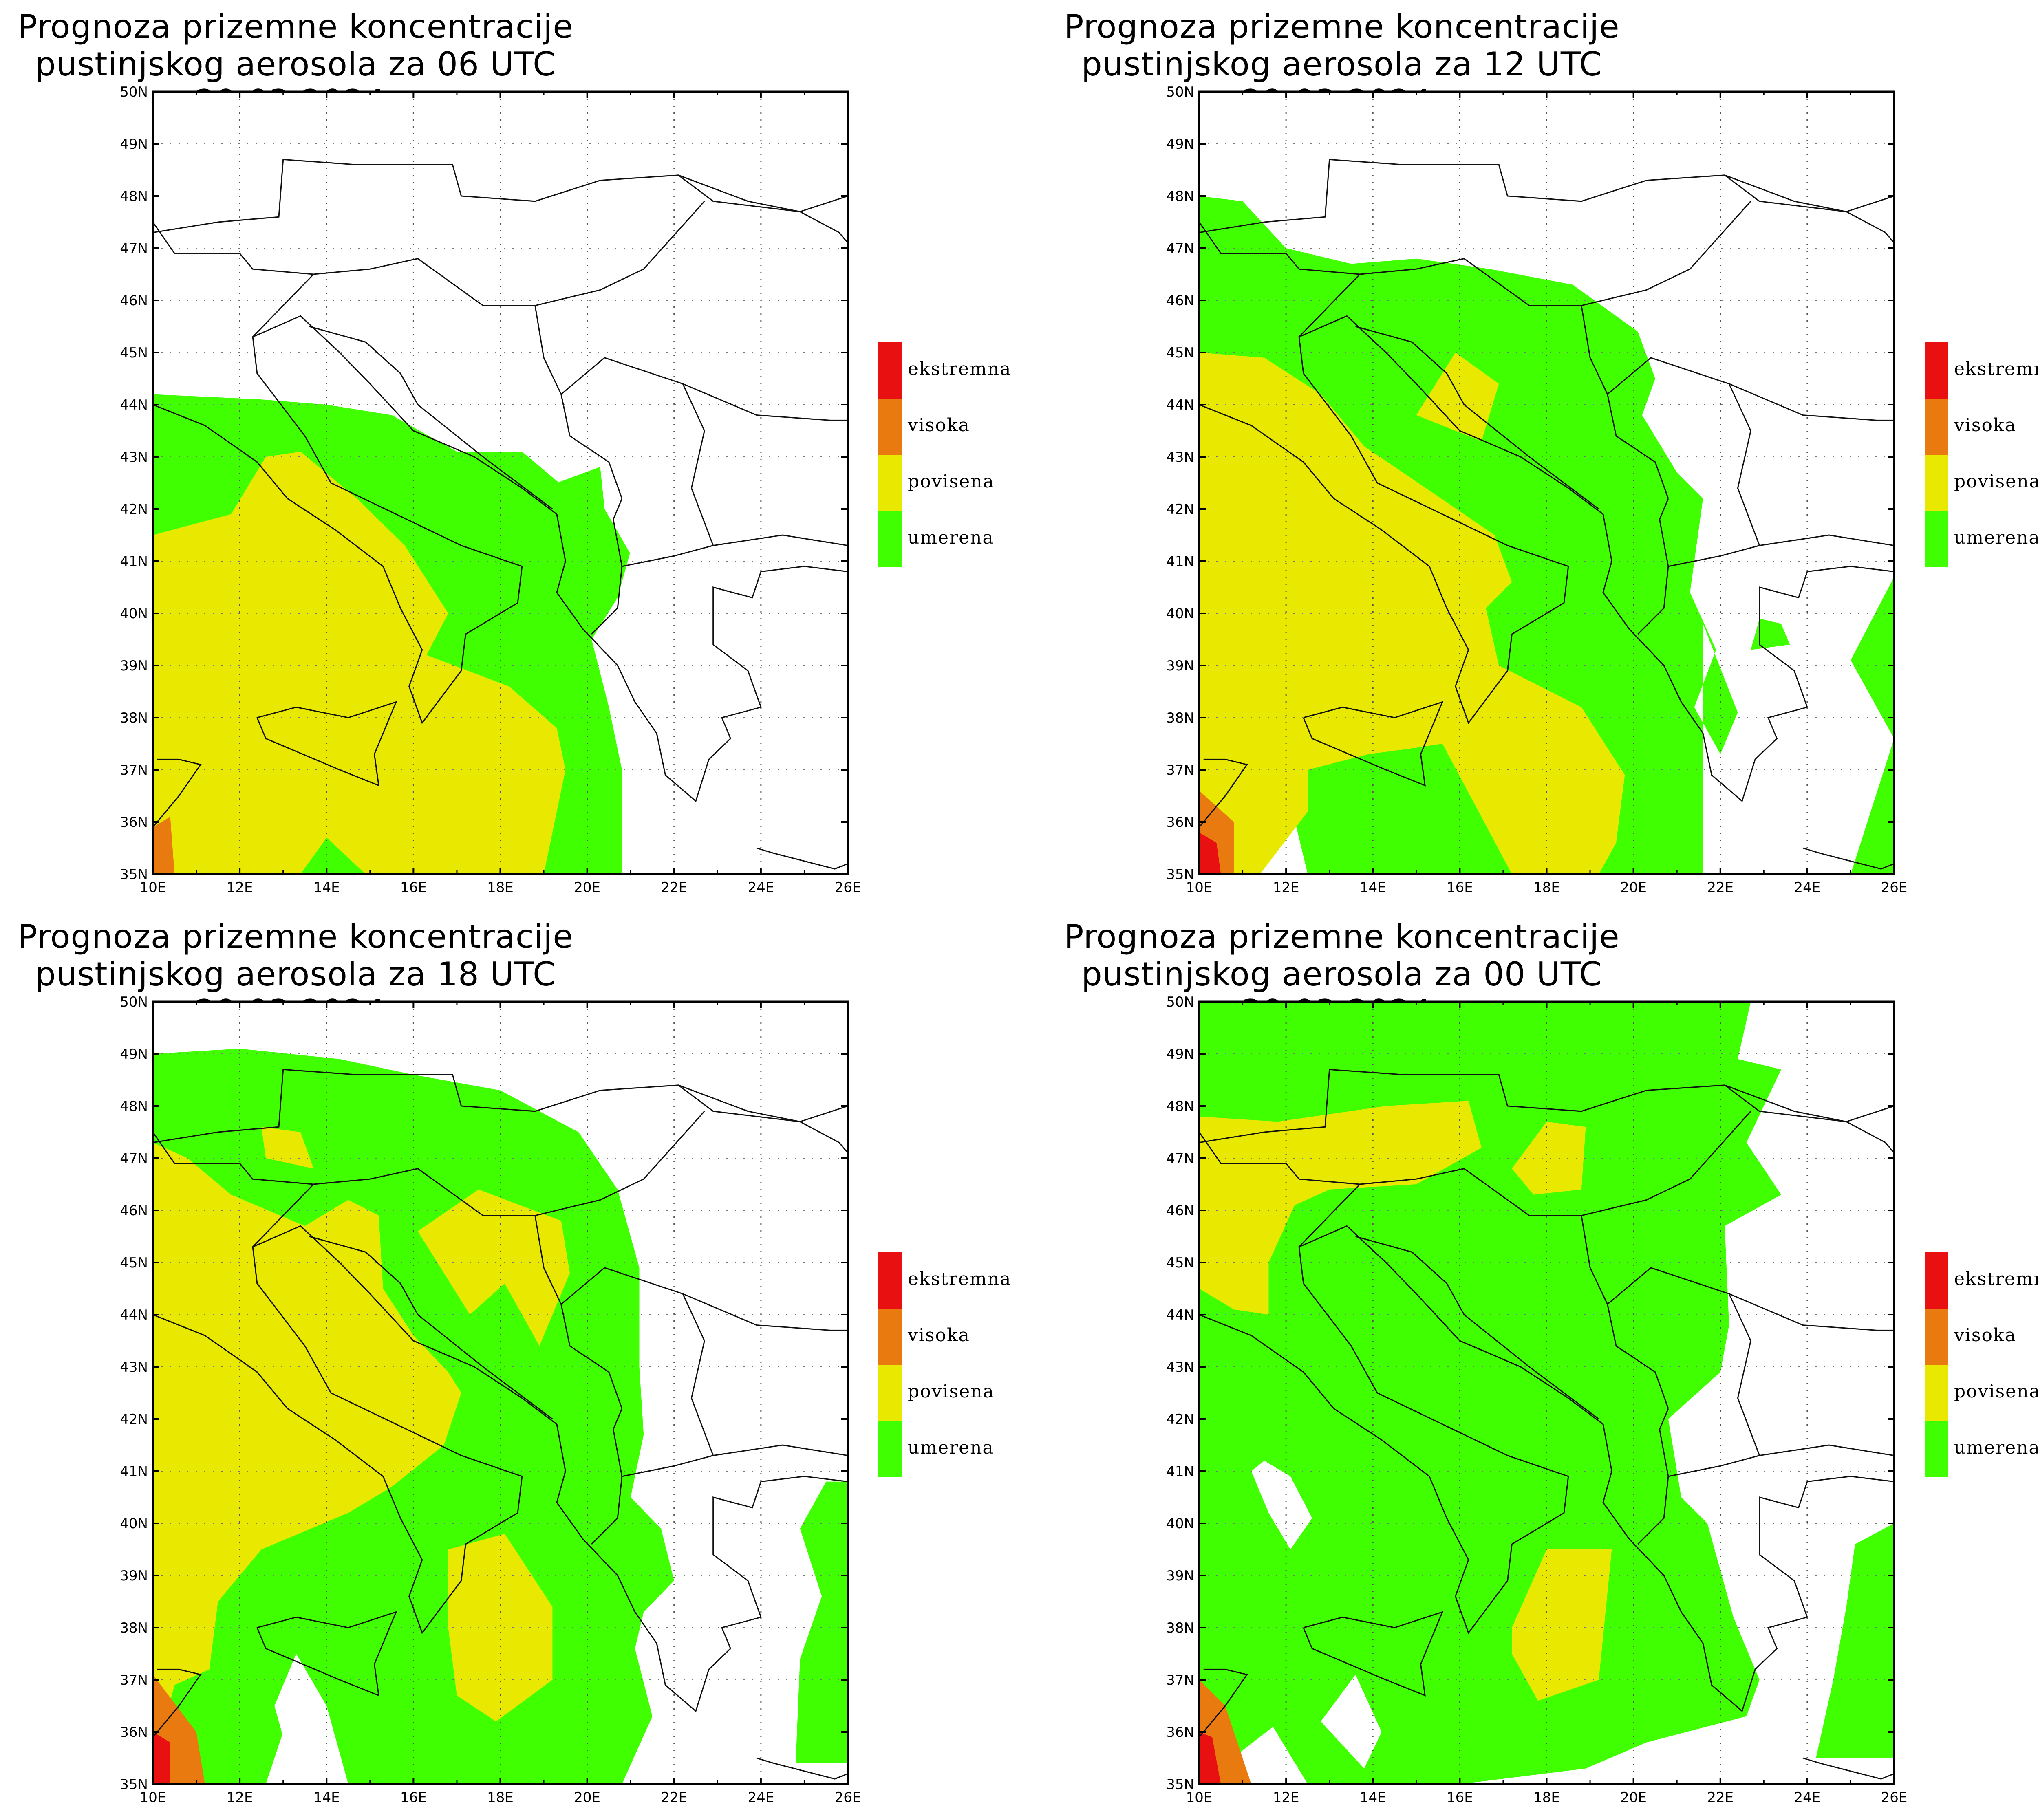 The image size is (2038, 1820). I want to click on aerosol-zone-umerena, so click(1771, 634).